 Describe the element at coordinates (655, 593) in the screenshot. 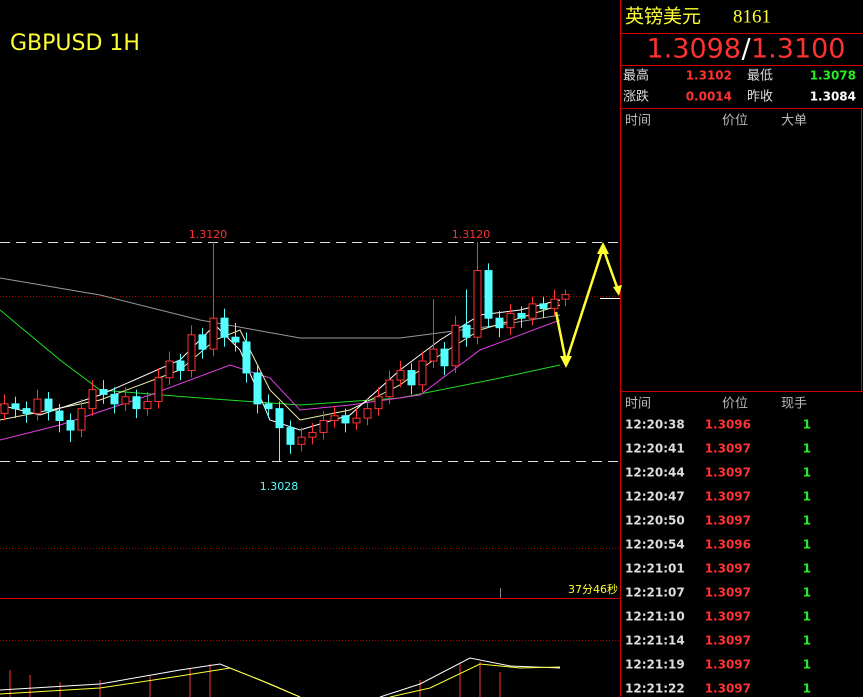

I see `trade-time: 12:21:07` at that location.